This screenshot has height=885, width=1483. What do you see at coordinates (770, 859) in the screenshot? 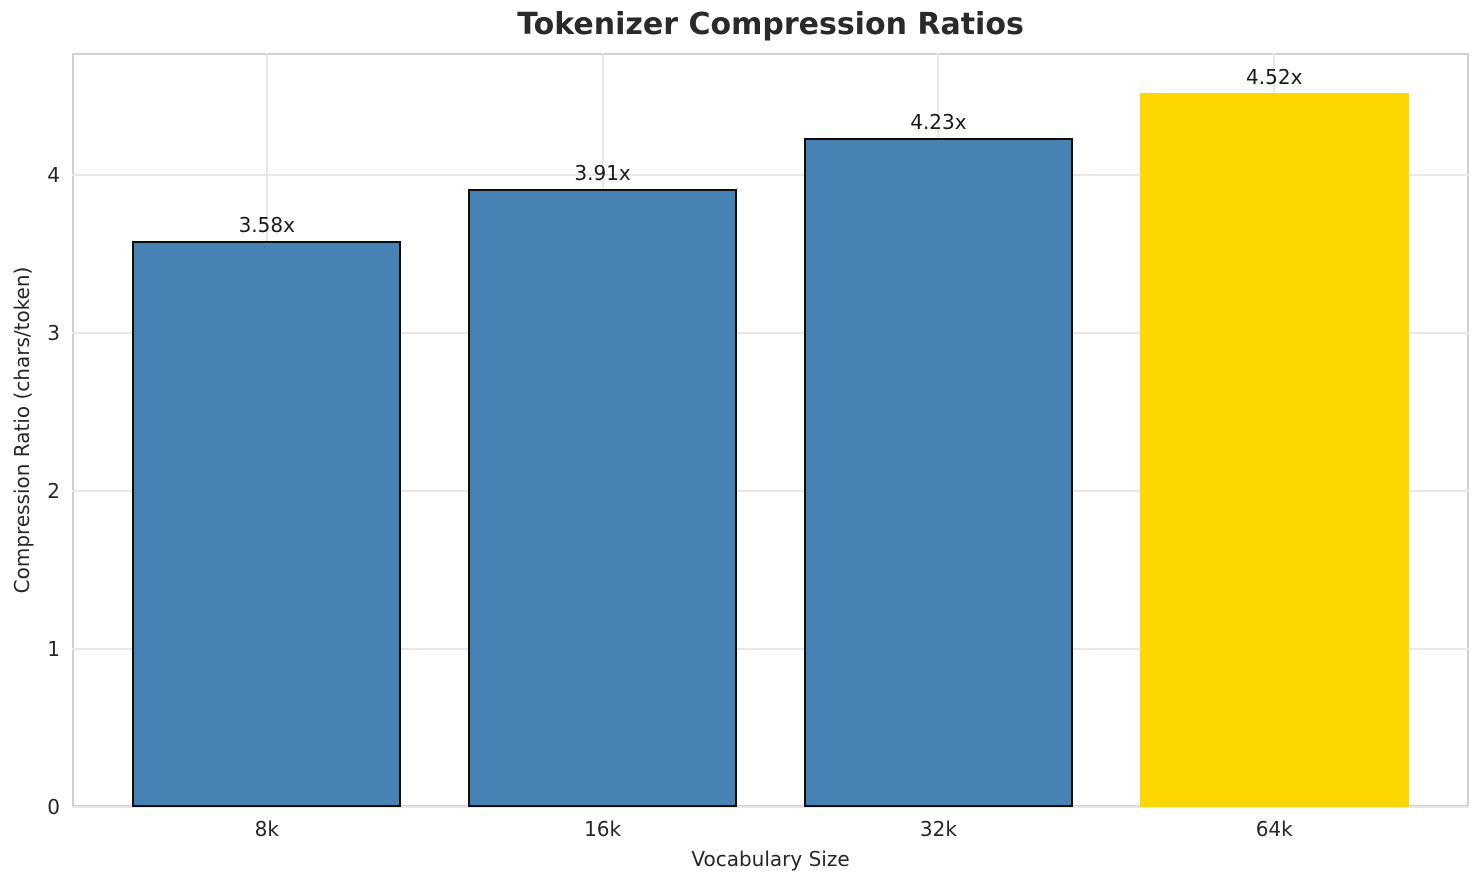
I see `x-axis-label: Vocabulary Size` at bounding box center [770, 859].